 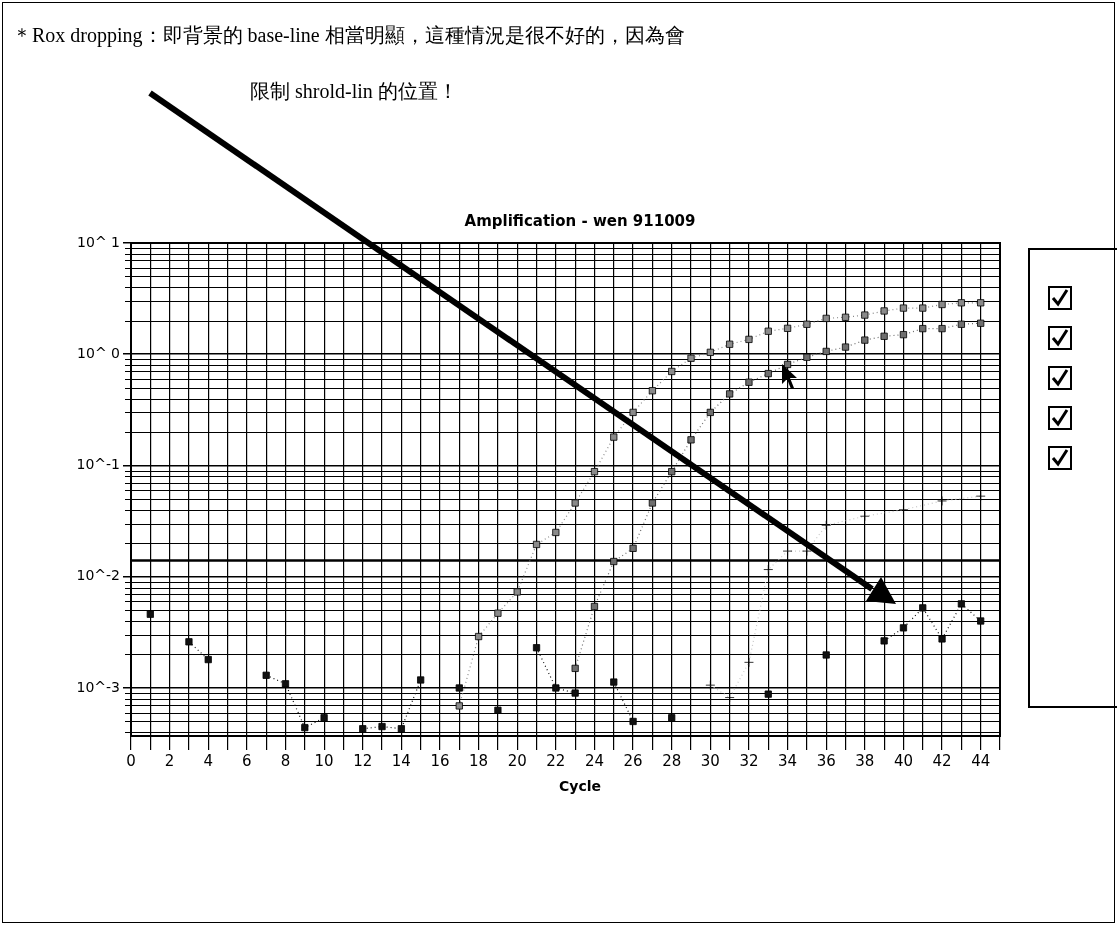 What do you see at coordinates (208, 760) in the screenshot?
I see `x-tick-label: 4` at bounding box center [208, 760].